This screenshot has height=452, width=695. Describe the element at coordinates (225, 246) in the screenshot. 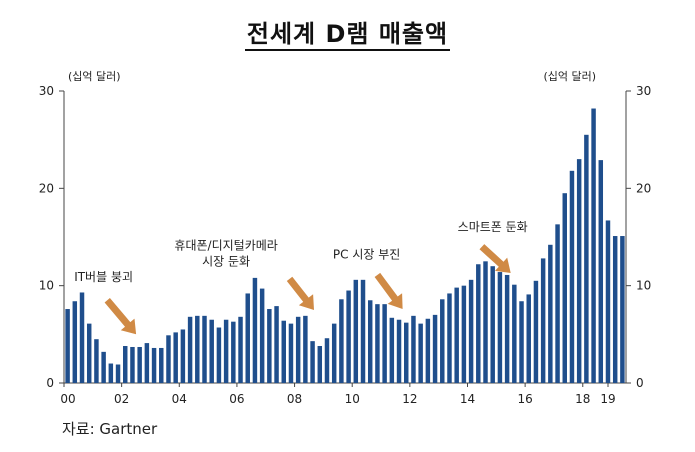

I see `annotation-label: 휴대폰/디지털카메라` at that location.